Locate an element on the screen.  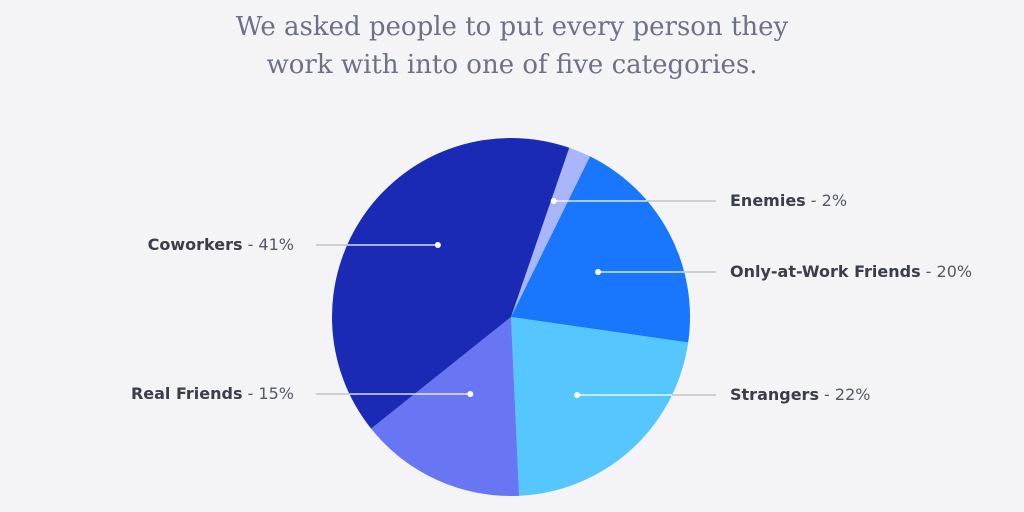
slice-marker-dot-strangers is located at coordinates (577, 395).